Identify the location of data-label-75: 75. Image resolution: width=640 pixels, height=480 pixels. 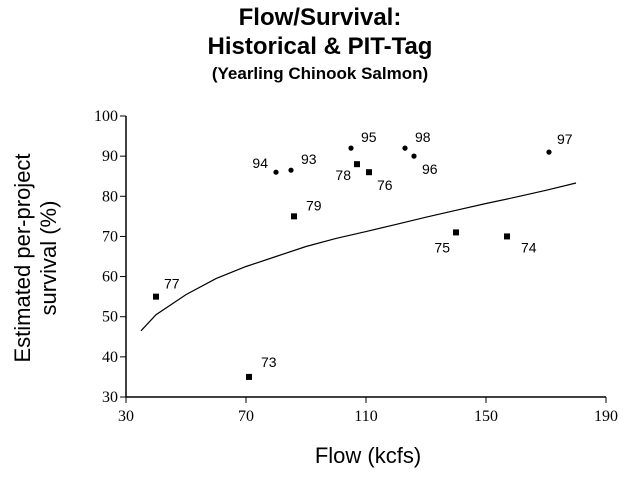
(442, 247).